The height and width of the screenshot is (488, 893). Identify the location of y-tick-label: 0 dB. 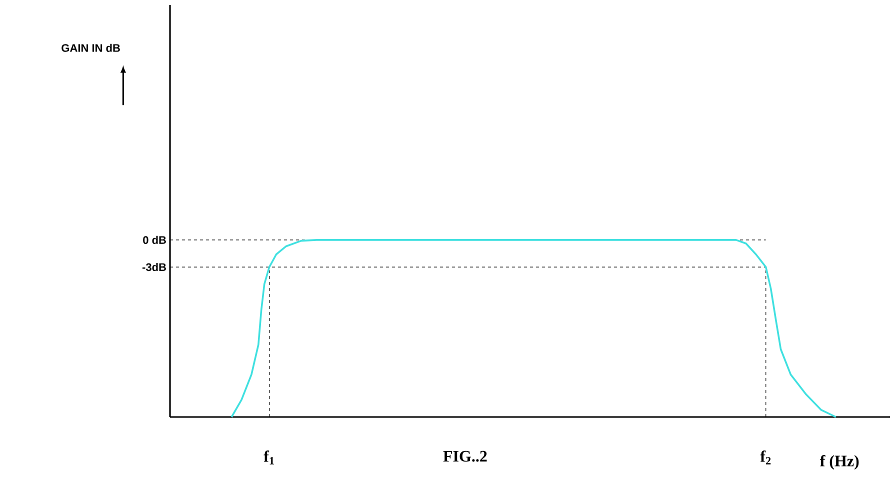
(154, 240).